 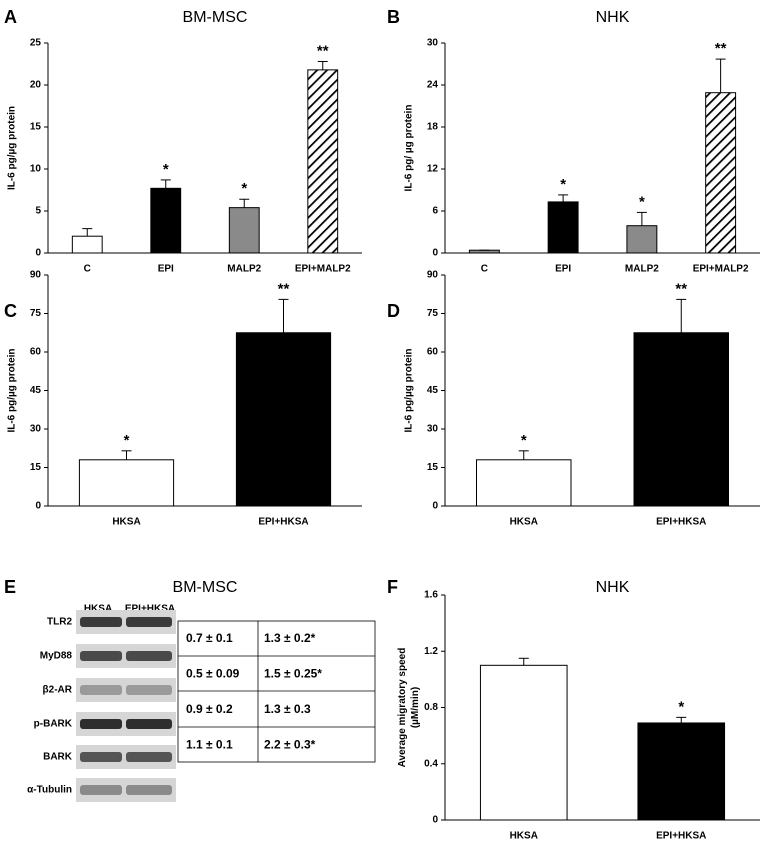 What do you see at coordinates (642, 269) in the screenshot?
I see `x-tick-label: MALP2` at bounding box center [642, 269].